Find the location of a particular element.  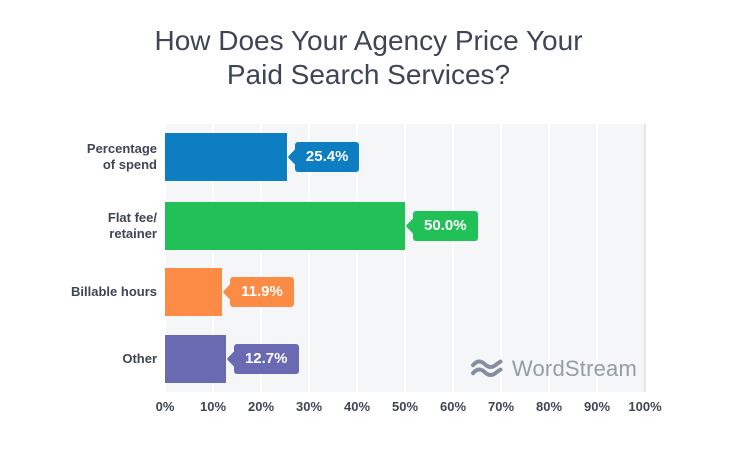

x-tick-label: 50% is located at coordinates (405, 406).